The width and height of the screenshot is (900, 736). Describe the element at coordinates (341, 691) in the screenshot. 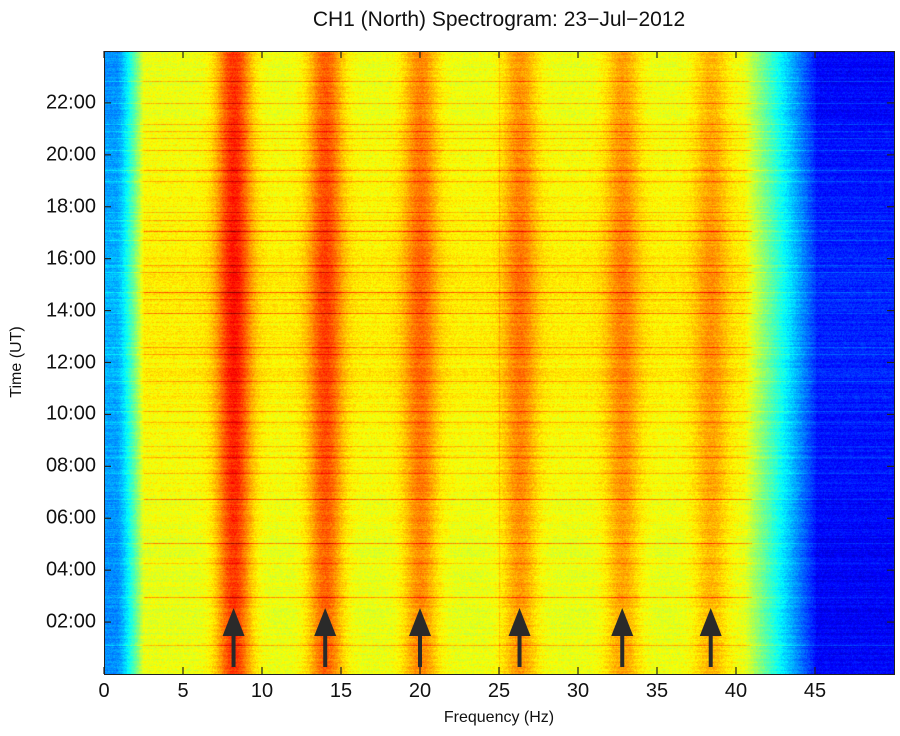

I see `x-tick-label: 15` at that location.